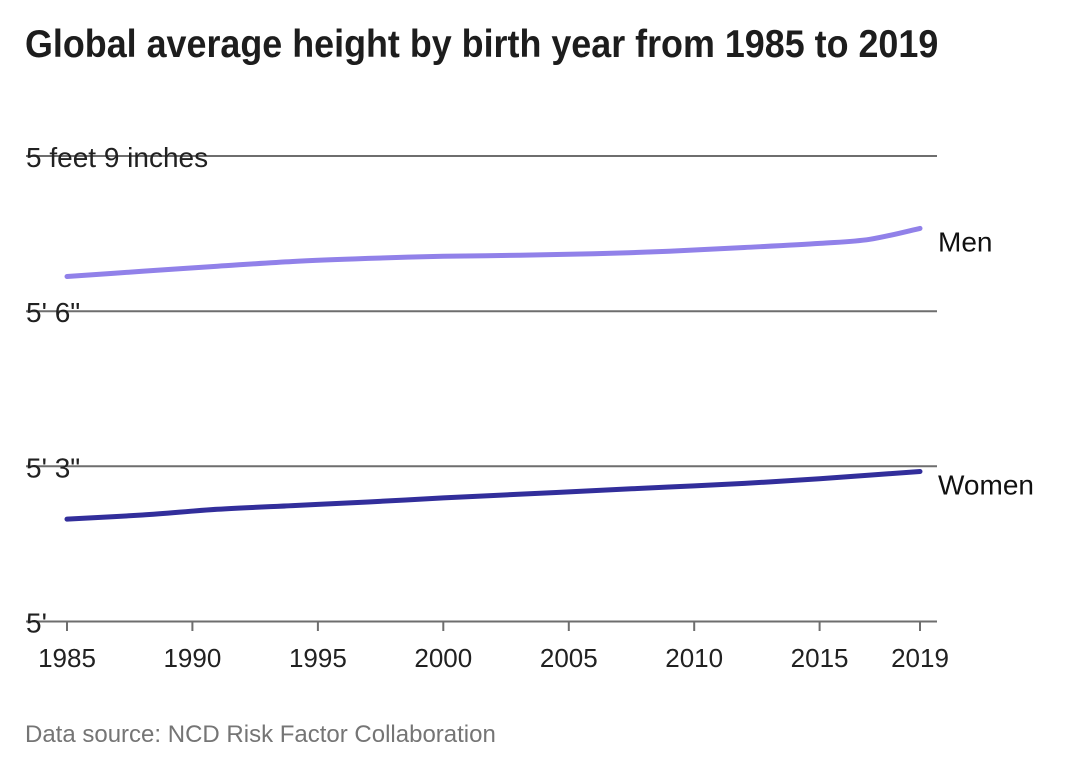  Describe the element at coordinates (493, 495) in the screenshot. I see `women-line` at that location.